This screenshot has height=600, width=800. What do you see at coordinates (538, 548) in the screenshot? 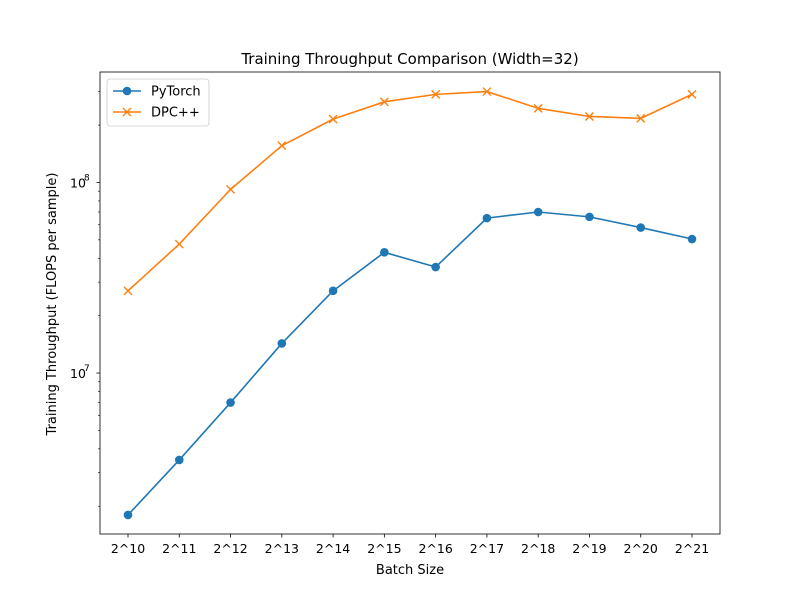
I see `x-tick-label: 2^18` at bounding box center [538, 548].